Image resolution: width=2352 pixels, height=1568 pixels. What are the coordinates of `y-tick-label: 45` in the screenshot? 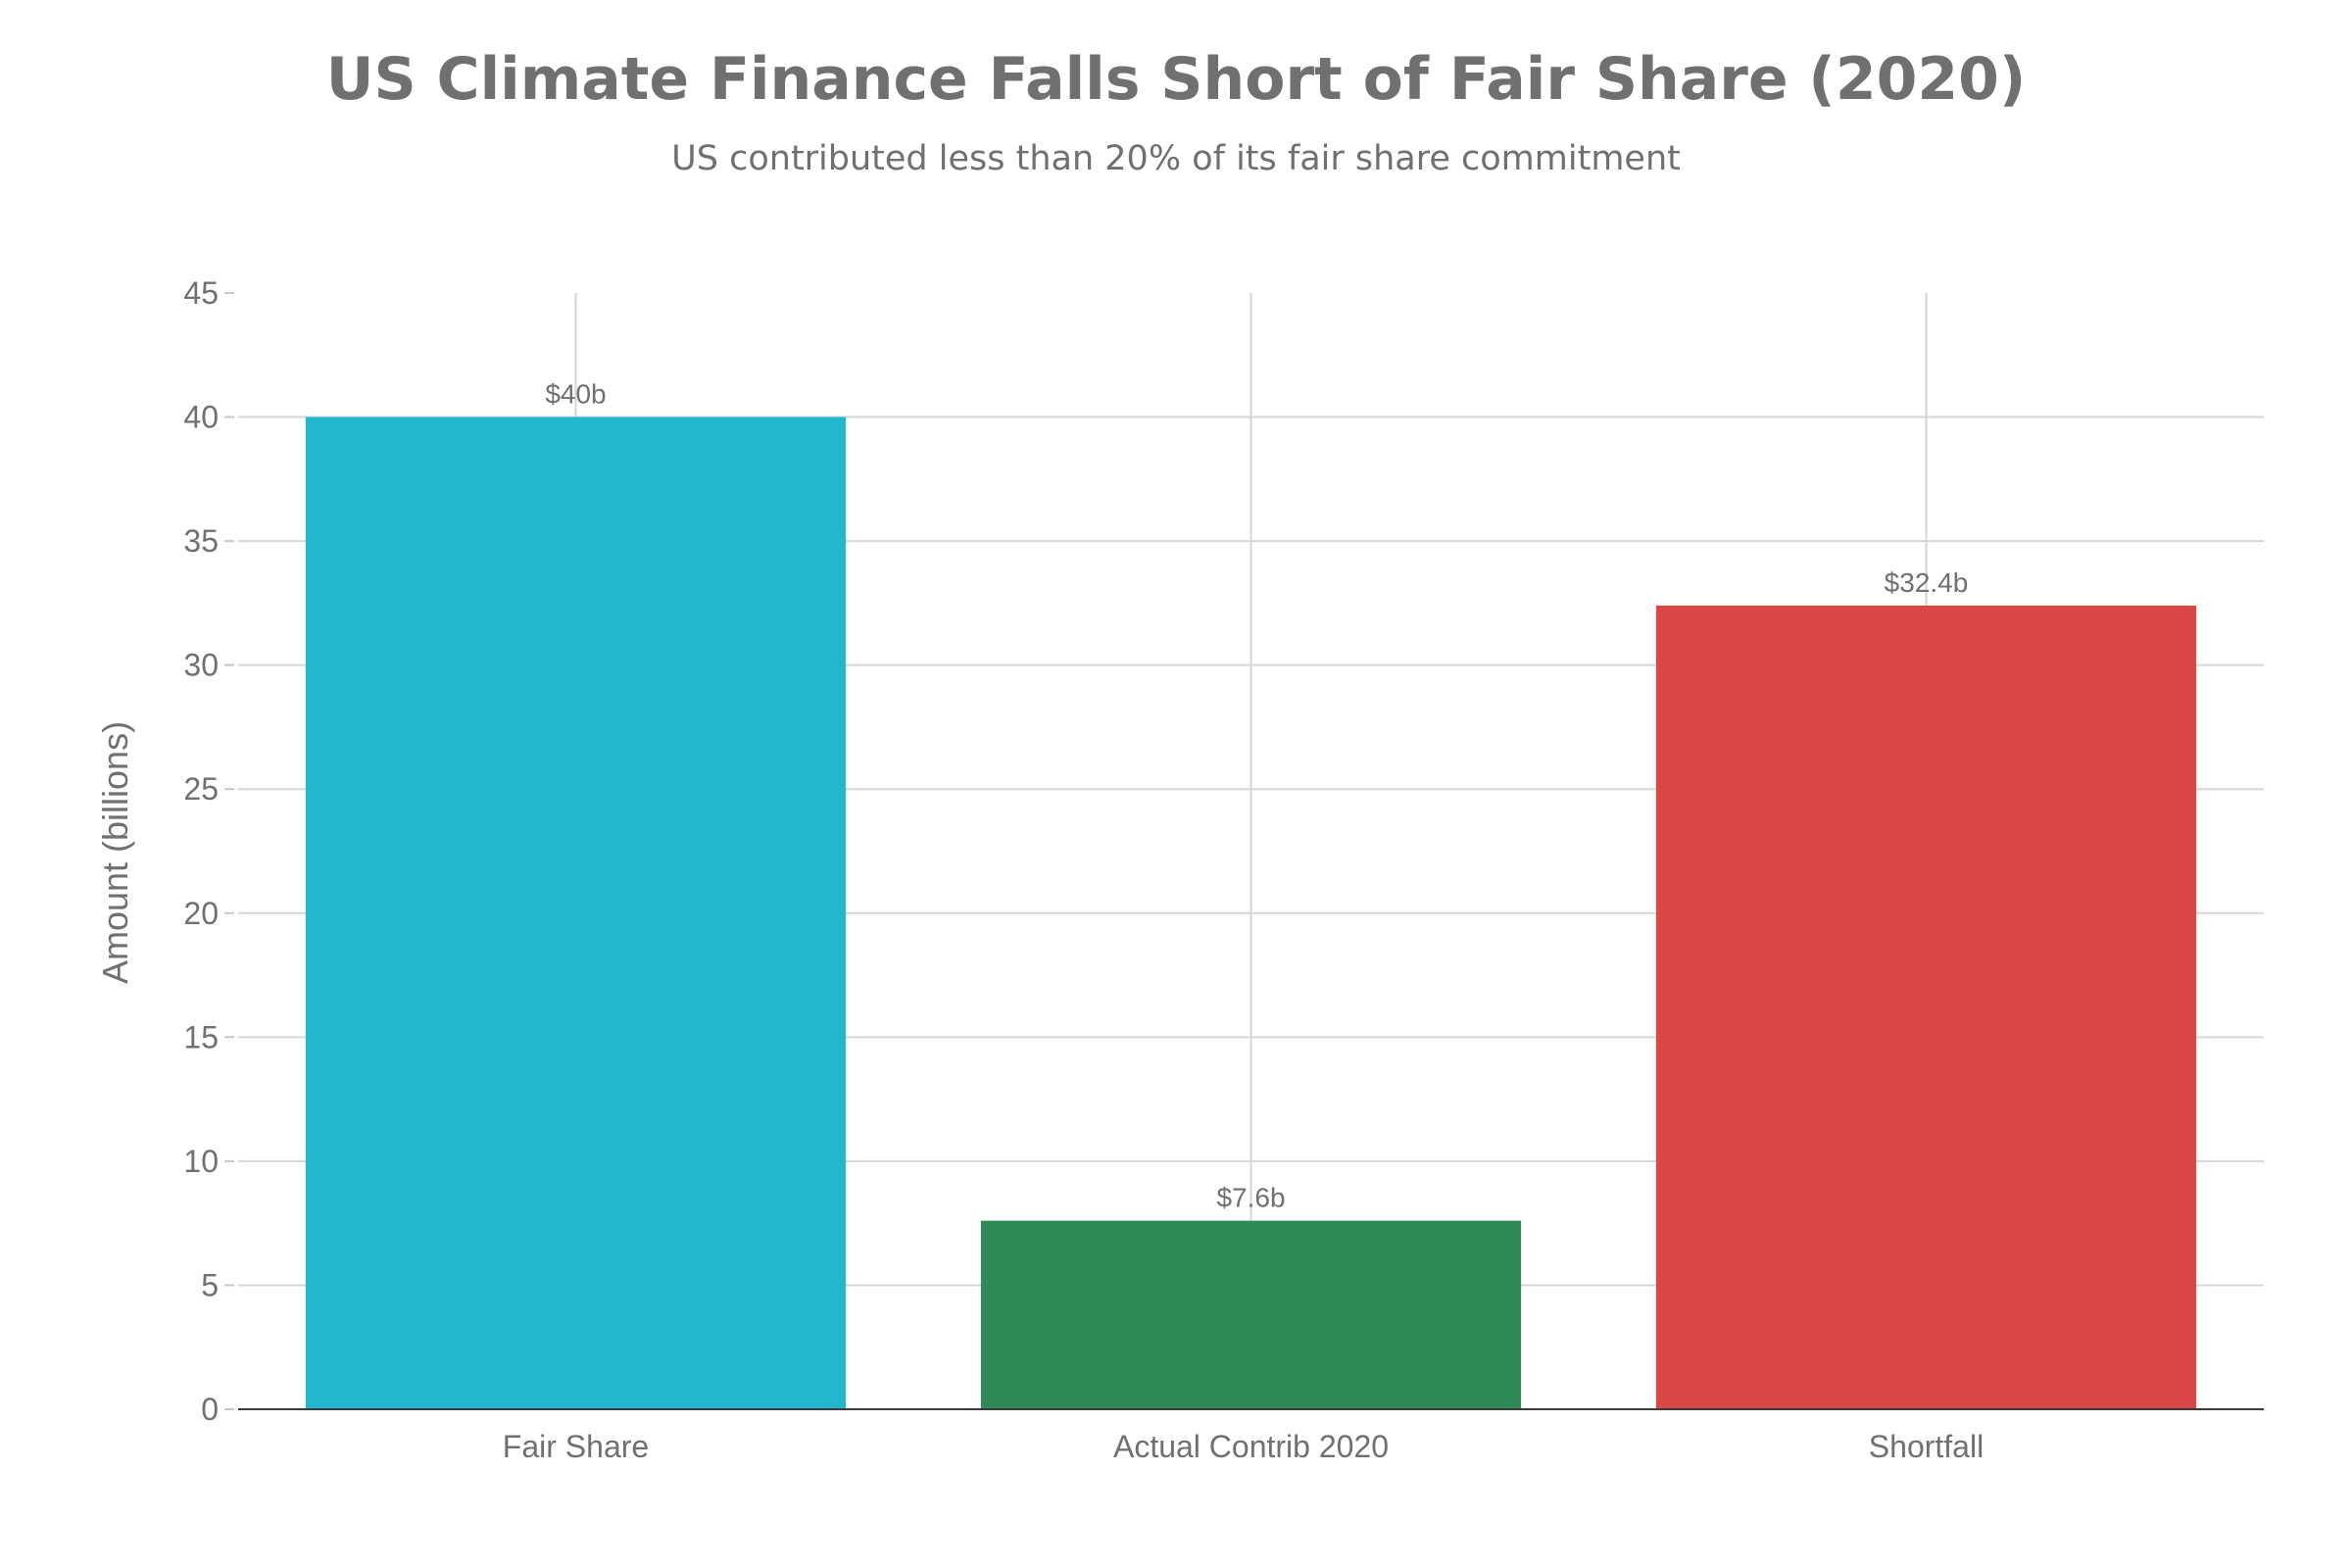 It's located at (201, 293).